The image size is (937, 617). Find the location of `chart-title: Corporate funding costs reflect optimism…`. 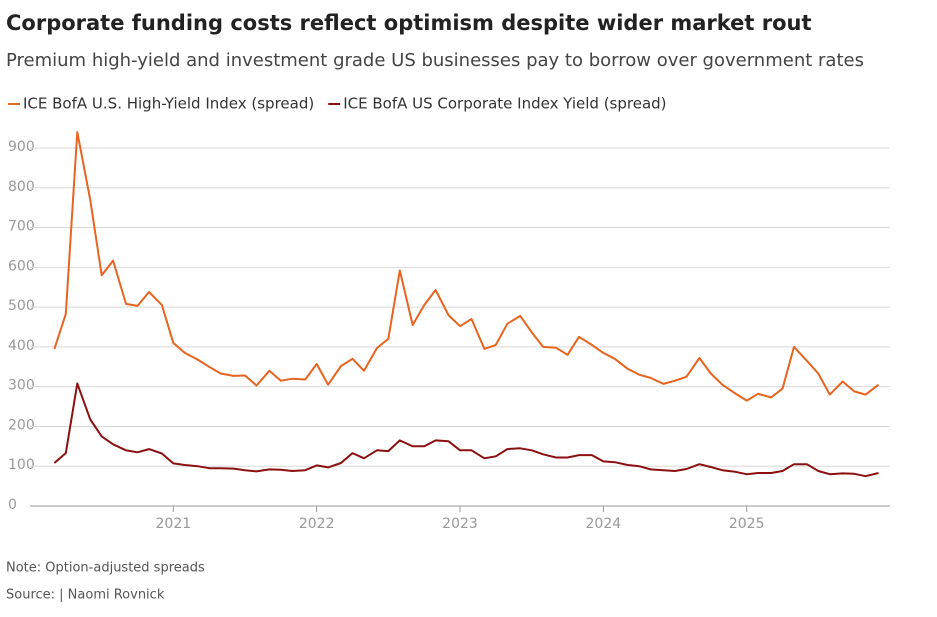

chart-title: Corporate funding costs reflect optimism… is located at coordinates (409, 23).